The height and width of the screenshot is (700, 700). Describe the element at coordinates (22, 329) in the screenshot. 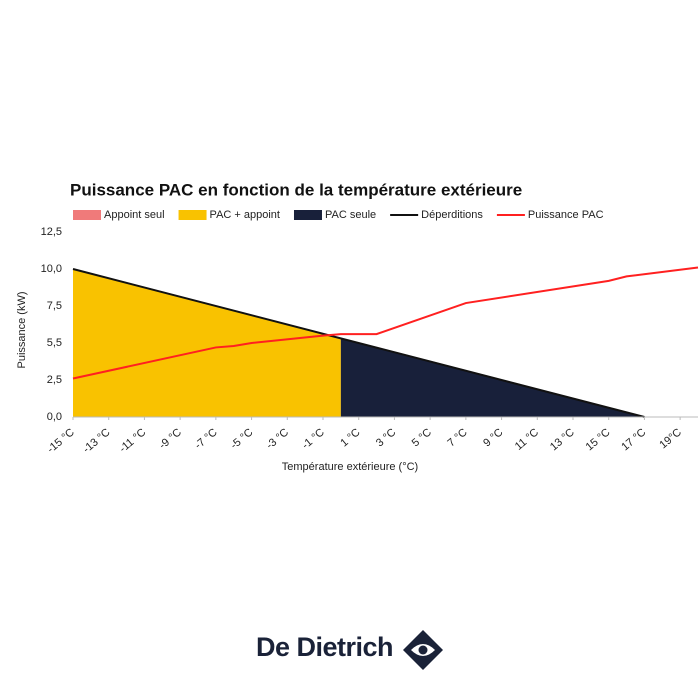

I see `y-axis-label: Puissance (kW)` at that location.